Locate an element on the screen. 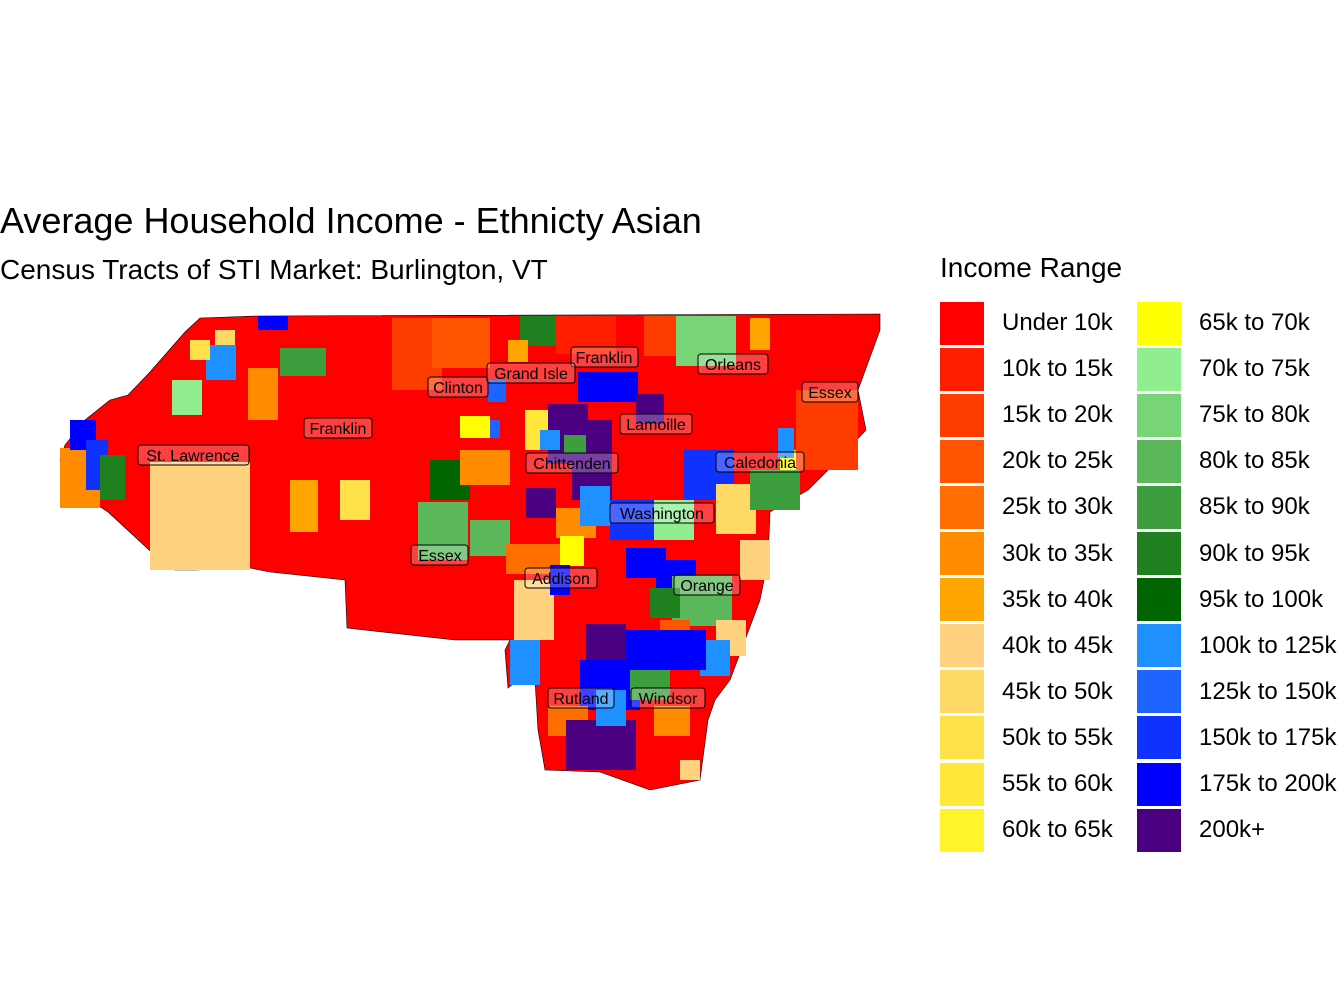 The image size is (1344, 1008). svg-text: St. Lawrence is located at coordinates (192, 456).